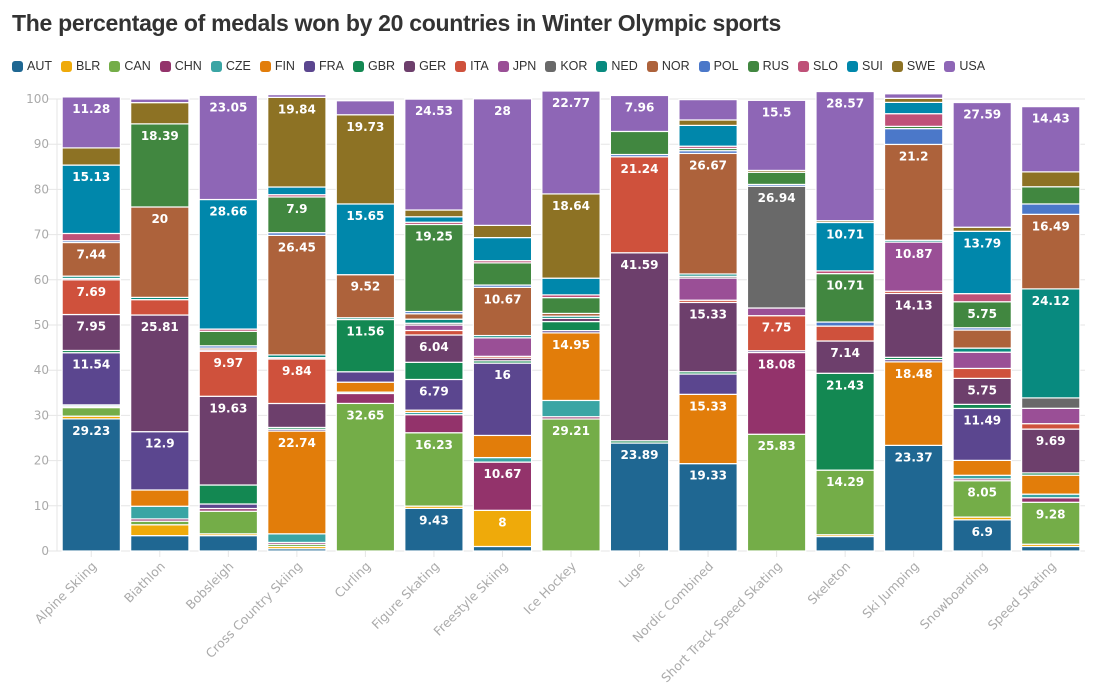 This screenshot has width=1100, height=700. Describe the element at coordinates (913, 403) in the screenshot. I see `bar-segment-ski-jumping-fin` at that location.